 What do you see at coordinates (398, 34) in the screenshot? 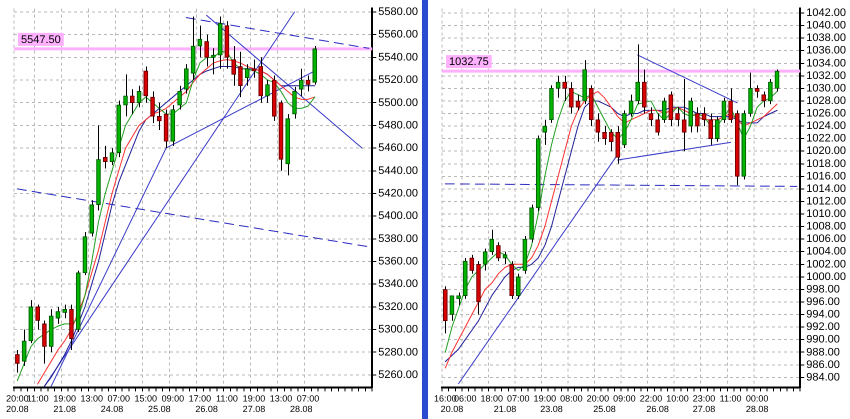
I see `y-tick-label: 5560.00` at bounding box center [398, 34].